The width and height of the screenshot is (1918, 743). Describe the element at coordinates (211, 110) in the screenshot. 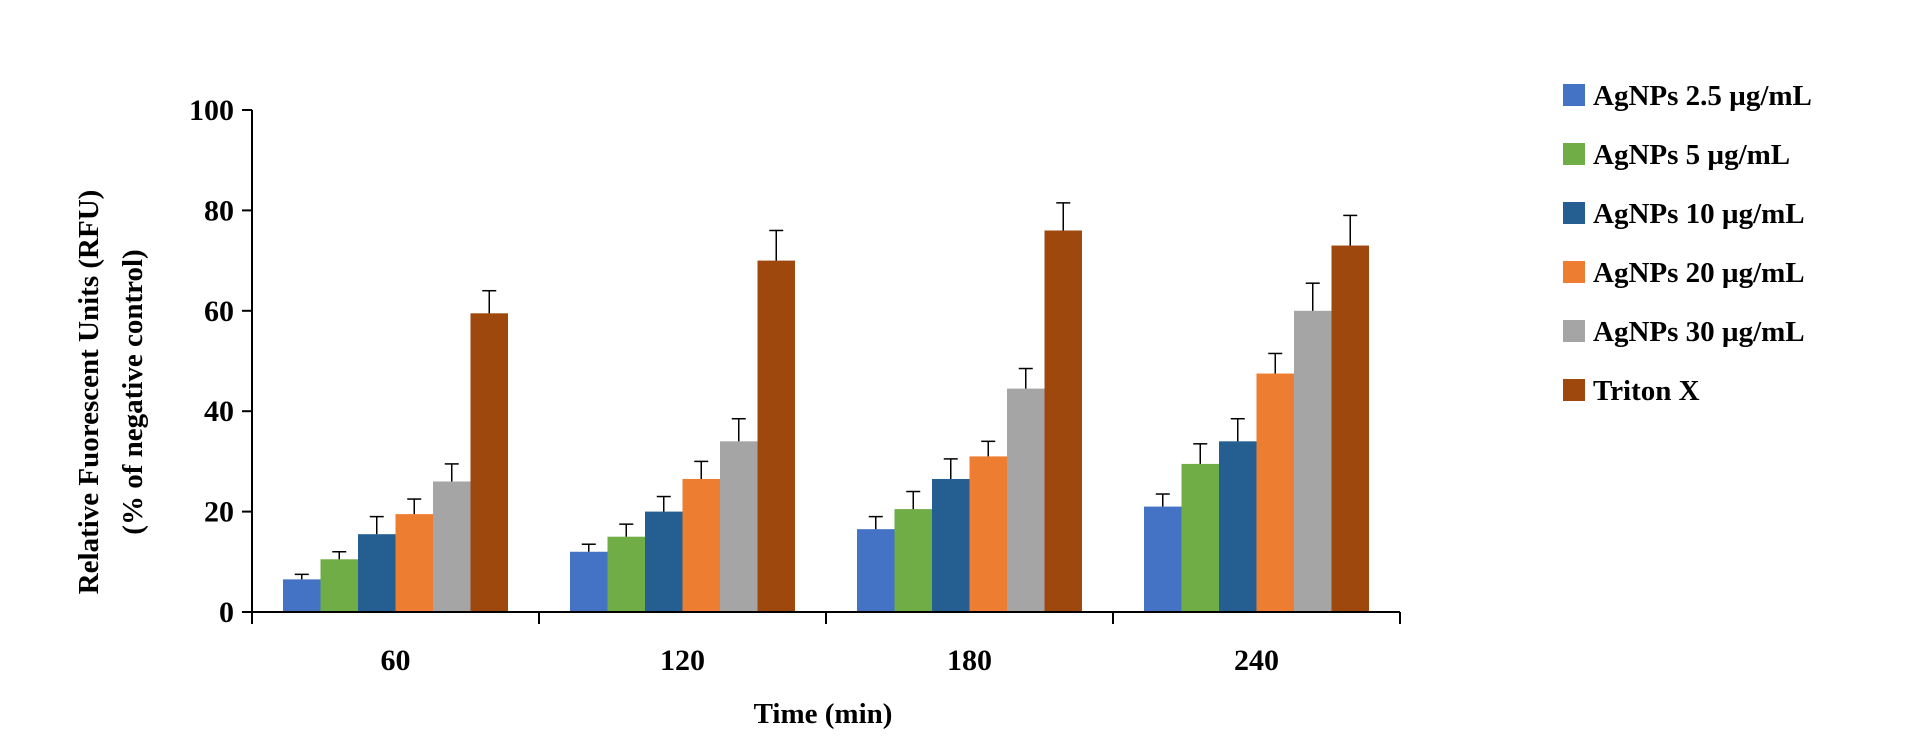

I see `y-tick-label: 100` at that location.